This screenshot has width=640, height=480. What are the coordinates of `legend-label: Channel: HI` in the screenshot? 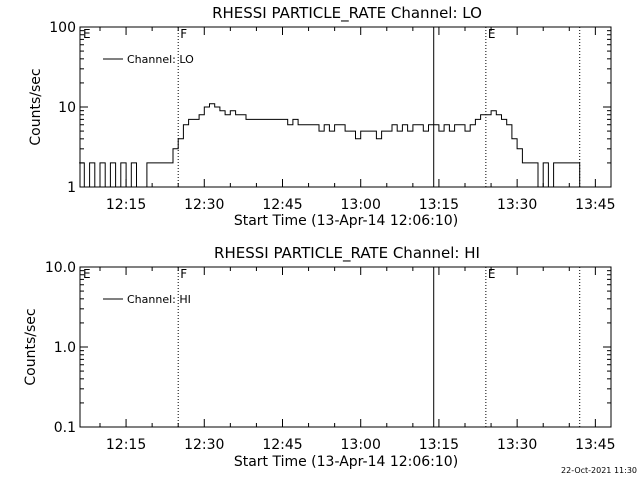 It's located at (159, 299).